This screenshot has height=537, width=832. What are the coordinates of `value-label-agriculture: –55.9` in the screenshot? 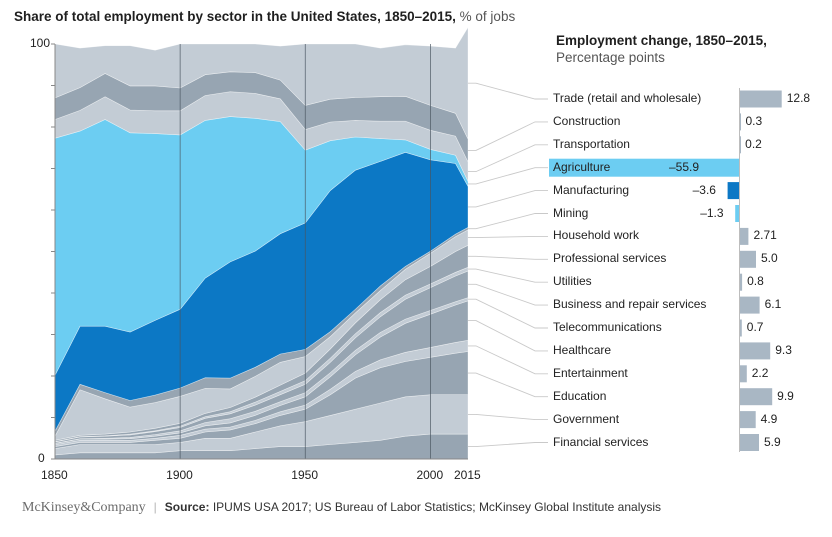 It's located at (684, 166).